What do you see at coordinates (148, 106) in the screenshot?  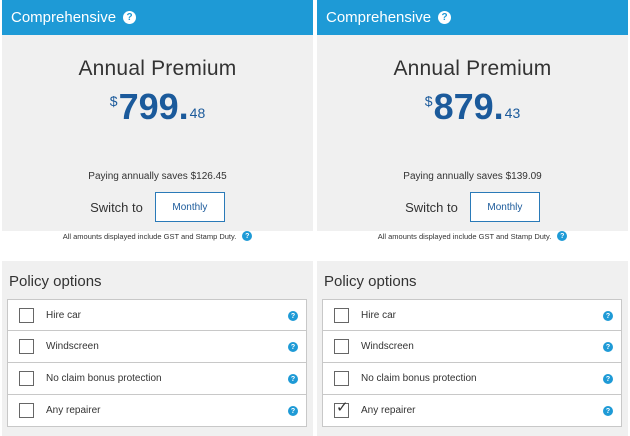 I see `price-dollars: 799` at bounding box center [148, 106].